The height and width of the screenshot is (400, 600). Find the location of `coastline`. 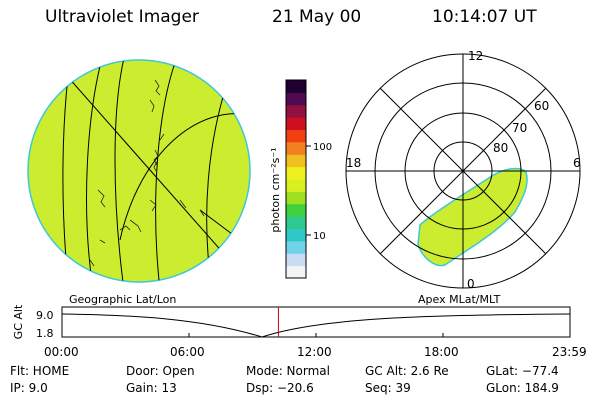

coastline is located at coordinates (147, 173).